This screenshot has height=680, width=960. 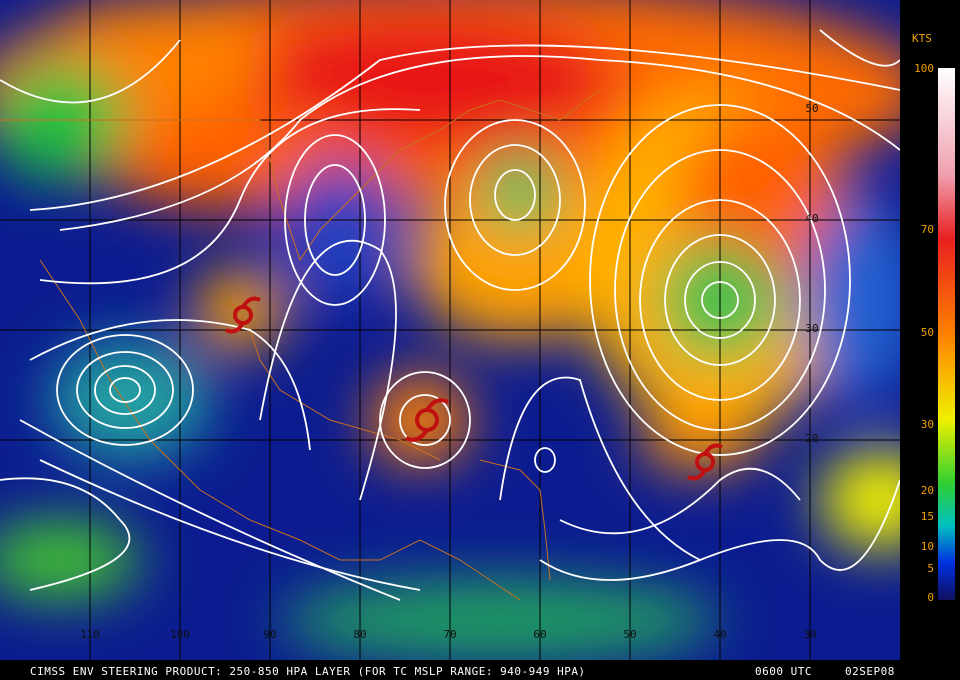 I want to click on footer-date: 02SEP08, so click(x=870, y=671).